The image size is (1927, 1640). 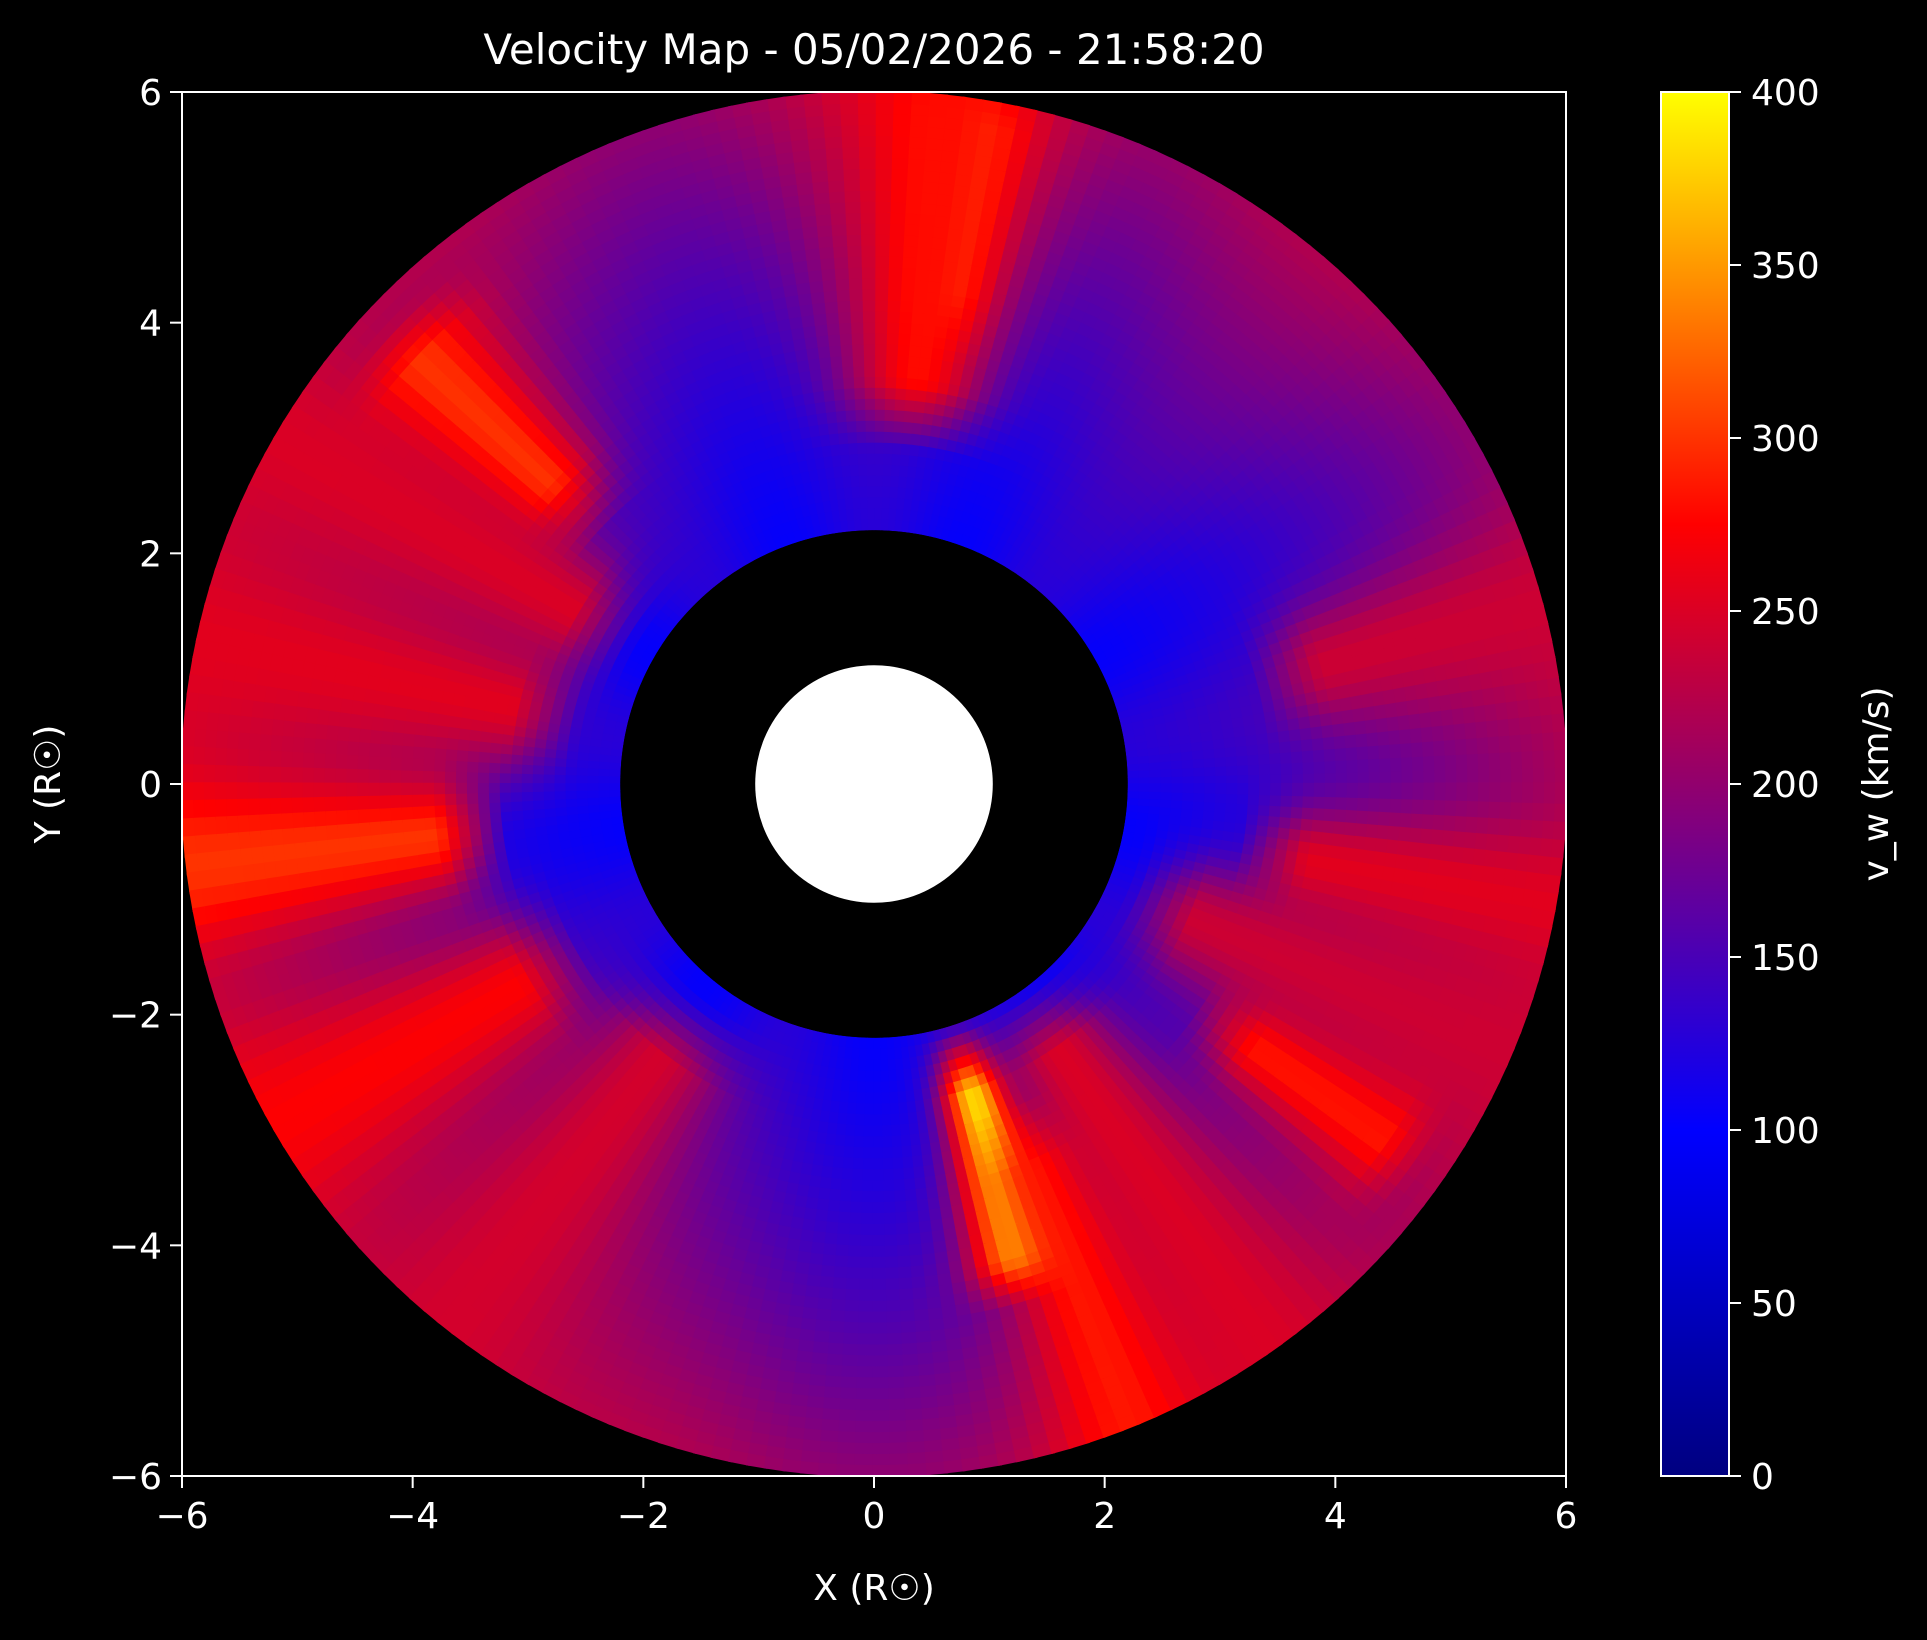 What do you see at coordinates (873, 49) in the screenshot?
I see `chart-title: Velocity Map - 05/02/2026 - 21:58:20` at bounding box center [873, 49].